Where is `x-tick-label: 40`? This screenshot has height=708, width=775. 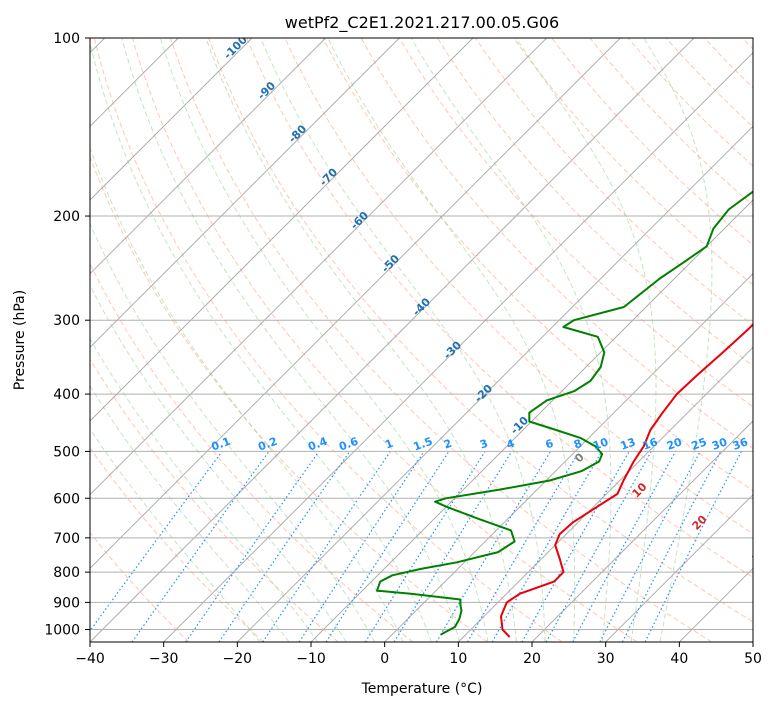
x-tick-label: 40 is located at coordinates (679, 659).